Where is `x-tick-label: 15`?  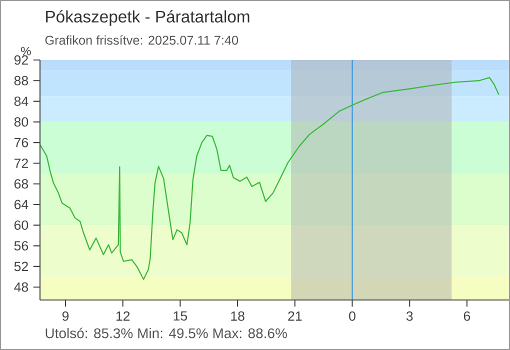
x-tick-label: 15 is located at coordinates (181, 316).